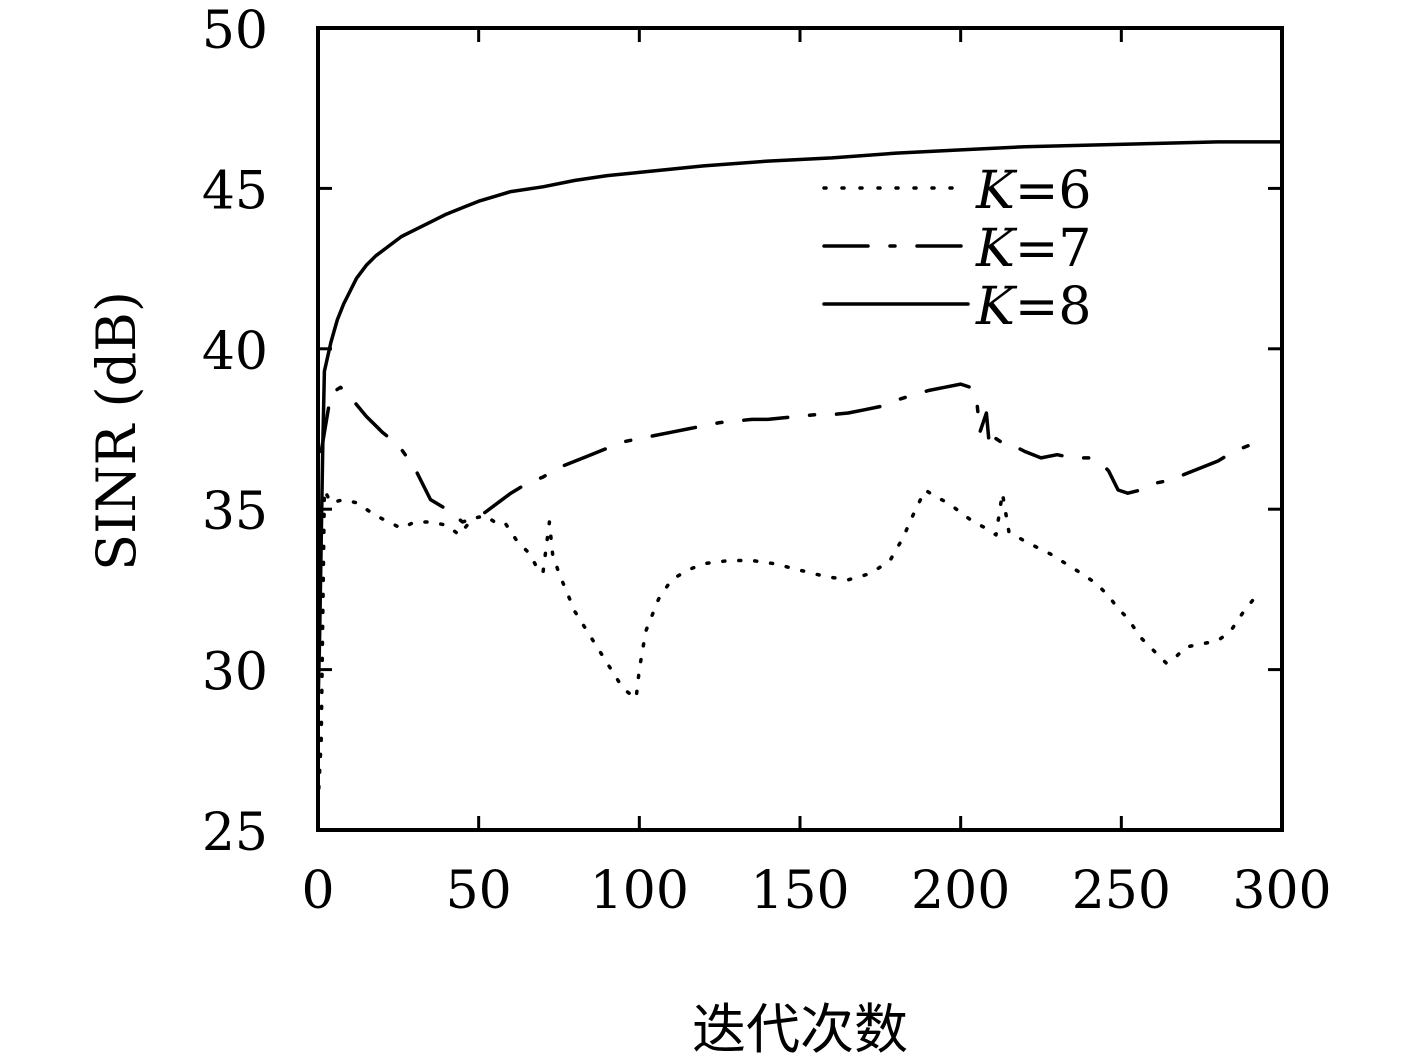 This screenshot has height=1063, width=1417. I want to click on y-tick-label: 30, so click(235, 673).